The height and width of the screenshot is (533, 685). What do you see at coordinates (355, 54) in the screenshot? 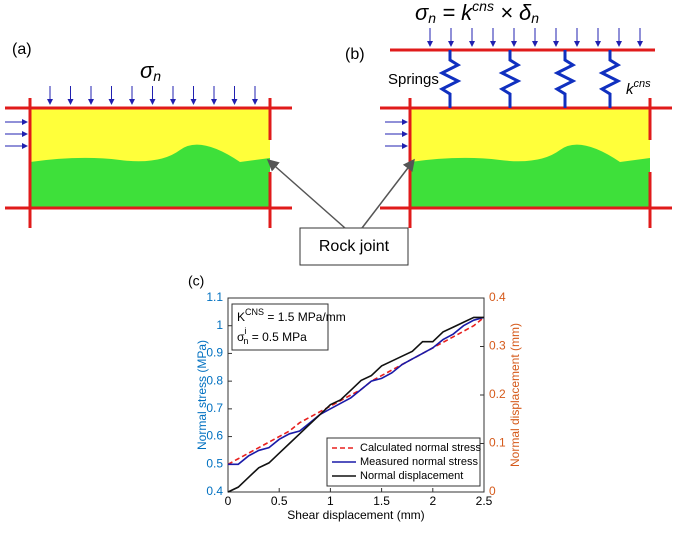
I see `panel-label: (b)` at bounding box center [355, 54].